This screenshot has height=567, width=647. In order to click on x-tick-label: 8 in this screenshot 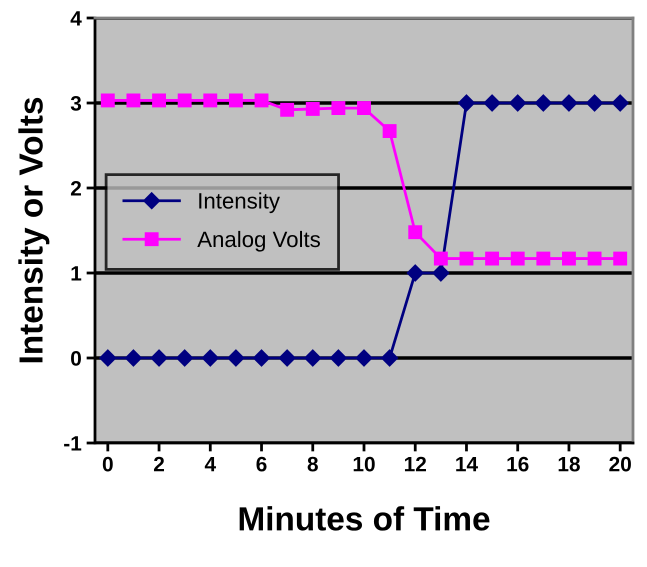, I will do `click(313, 464)`.